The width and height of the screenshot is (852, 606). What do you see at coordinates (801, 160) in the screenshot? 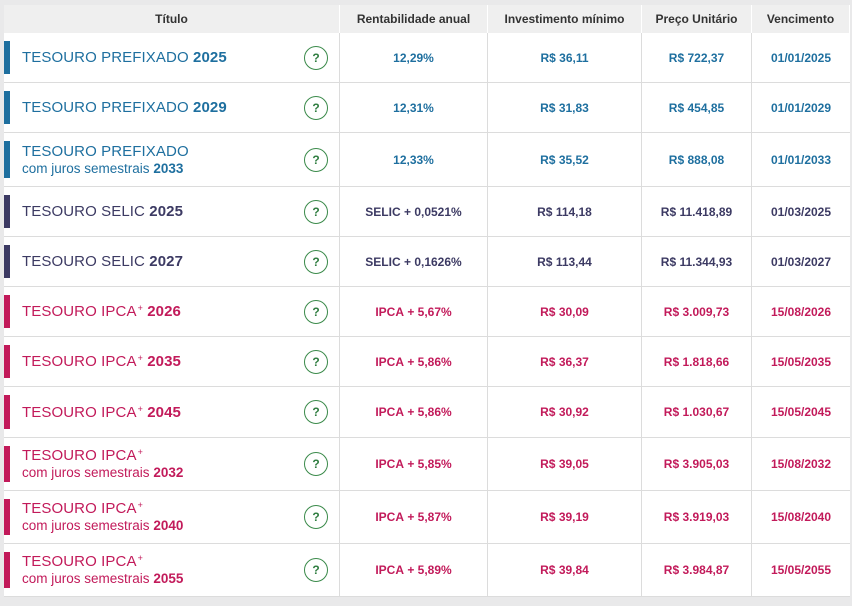
I see `table-cell-vencimento: 01/01/2033` at bounding box center [801, 160].